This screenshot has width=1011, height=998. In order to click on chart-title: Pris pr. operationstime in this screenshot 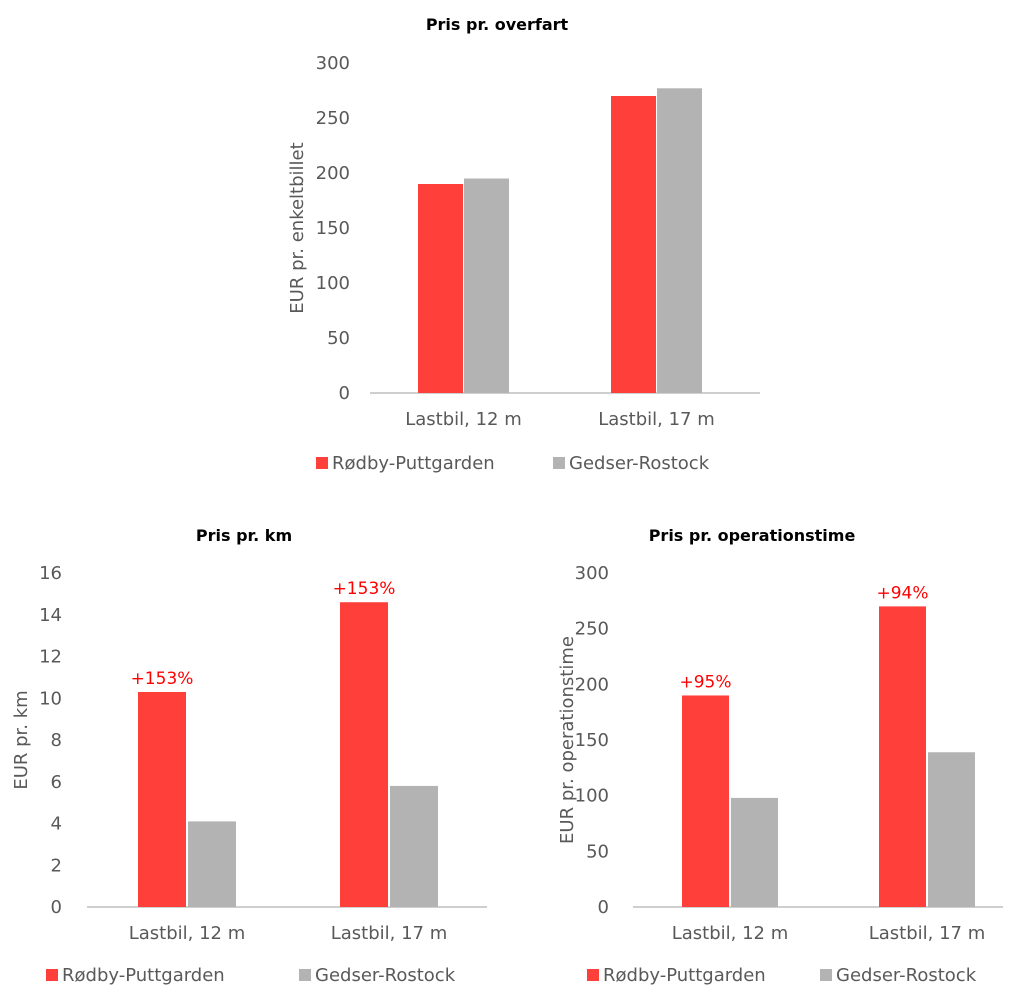, I will do `click(752, 535)`.